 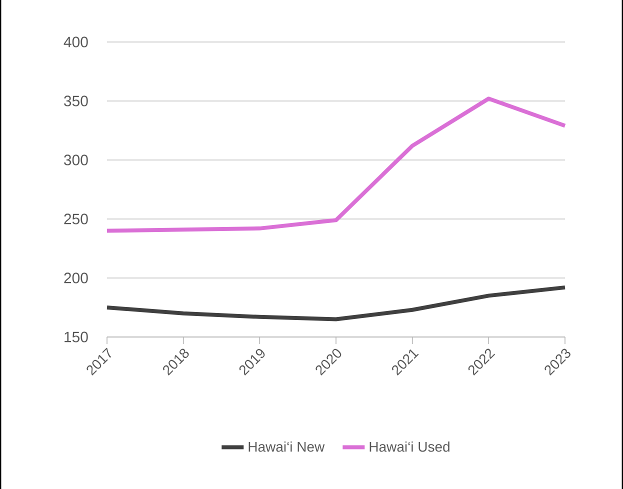 What do you see at coordinates (76, 278) in the screenshot?
I see `y-tick-label: 200` at bounding box center [76, 278].